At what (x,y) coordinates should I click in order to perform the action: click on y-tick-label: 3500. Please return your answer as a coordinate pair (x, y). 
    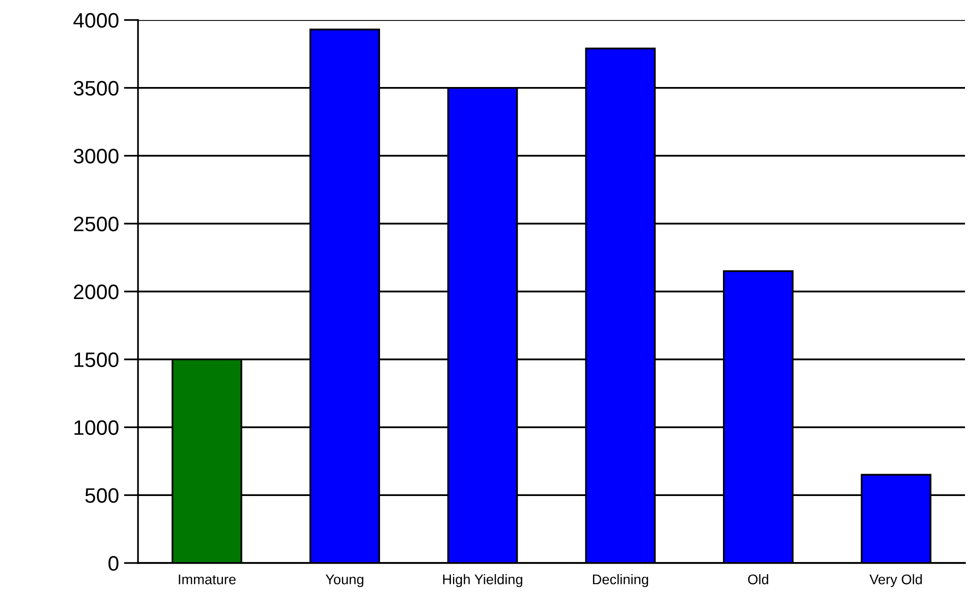
    Looking at the image, I should click on (96, 88).